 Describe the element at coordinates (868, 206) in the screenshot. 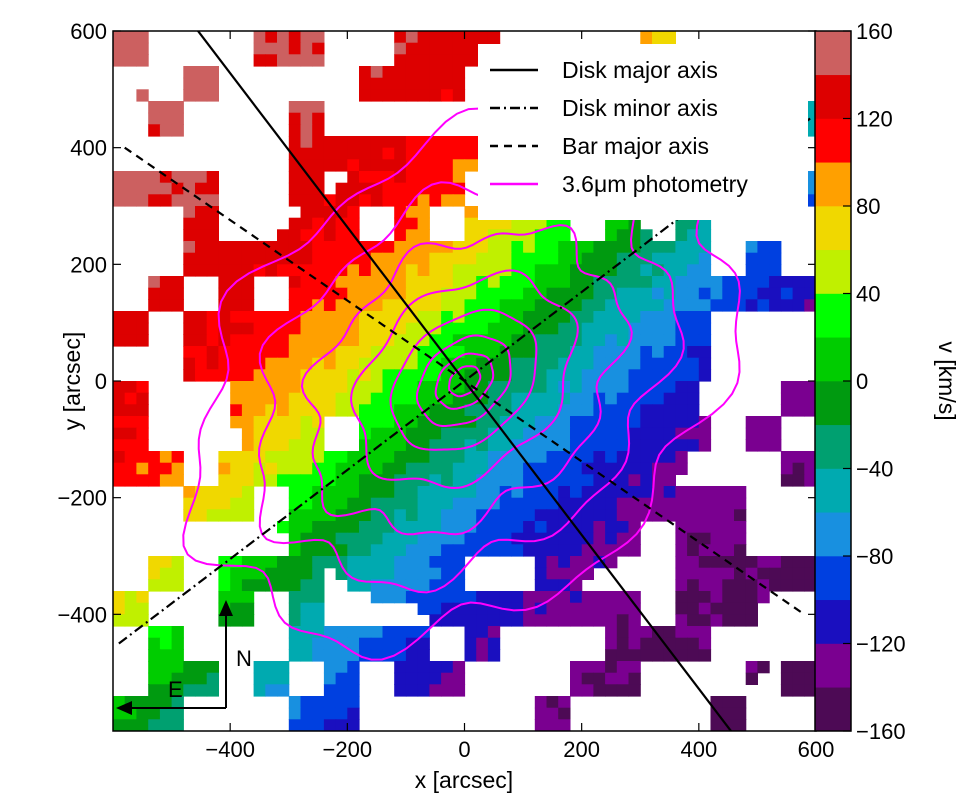

I see `colorbar-tick-label: 80` at that location.